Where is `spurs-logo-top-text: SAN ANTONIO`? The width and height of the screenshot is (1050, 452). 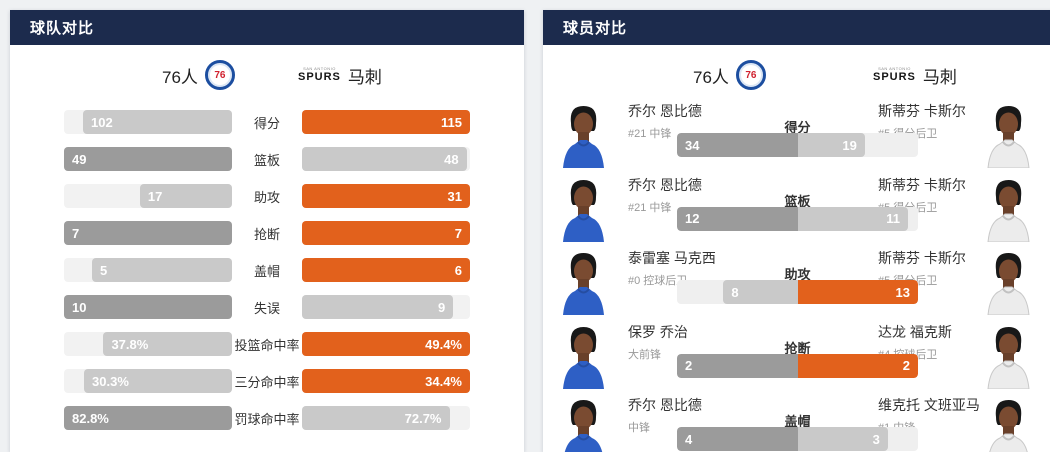
spurs-logo-top-text: SAN ANTONIO is located at coordinates (894, 68).